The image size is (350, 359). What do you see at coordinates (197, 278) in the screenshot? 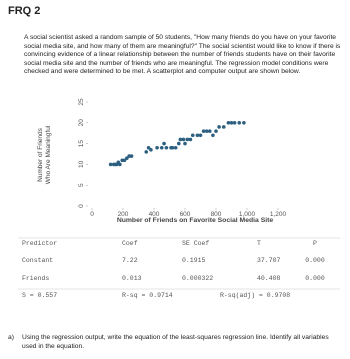
I see `table-cell: 0.000322` at bounding box center [197, 278].